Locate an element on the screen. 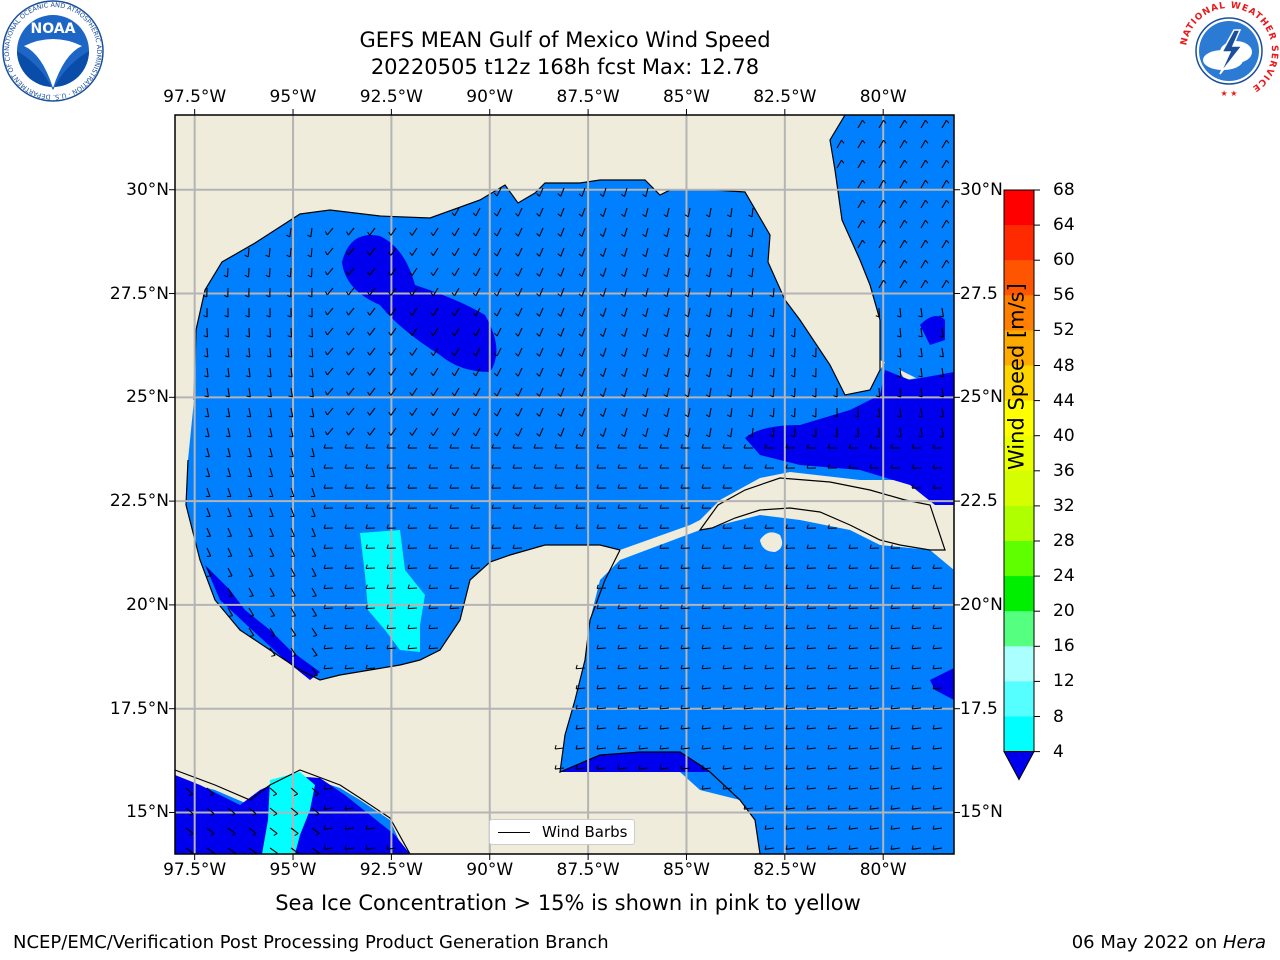  lon-label-bottom: 85°W is located at coordinates (686, 870).